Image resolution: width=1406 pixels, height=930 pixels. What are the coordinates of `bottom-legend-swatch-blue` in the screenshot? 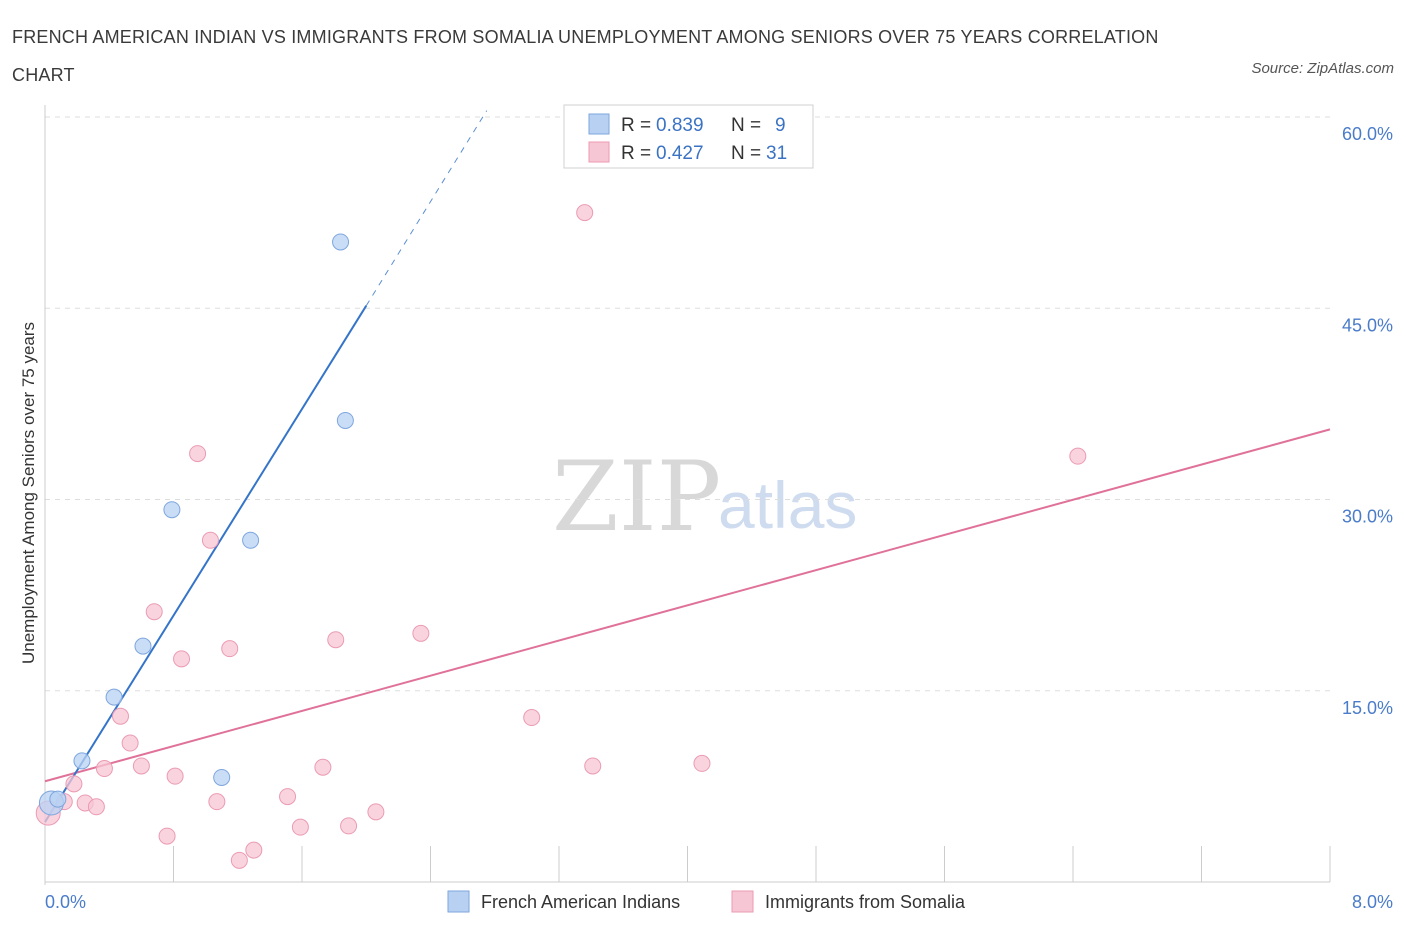 It's located at (458, 901).